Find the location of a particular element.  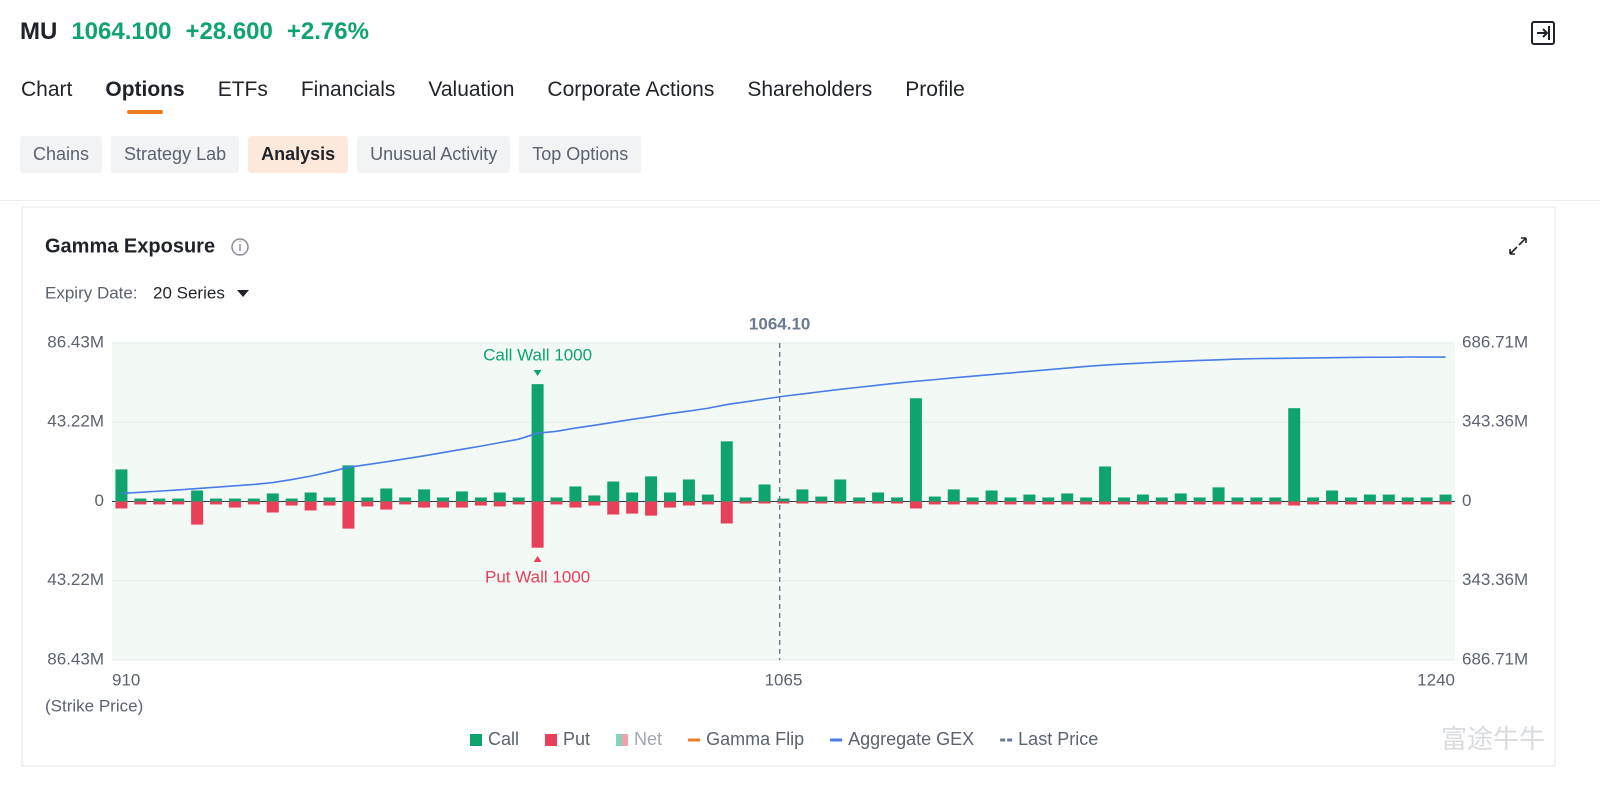

tab: Chart is located at coordinates (47, 89).